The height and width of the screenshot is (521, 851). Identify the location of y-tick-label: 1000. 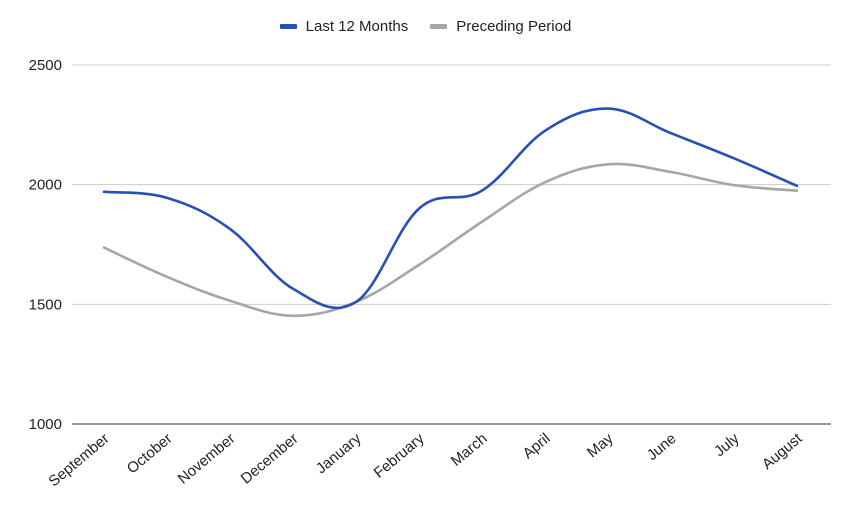
(45, 424).